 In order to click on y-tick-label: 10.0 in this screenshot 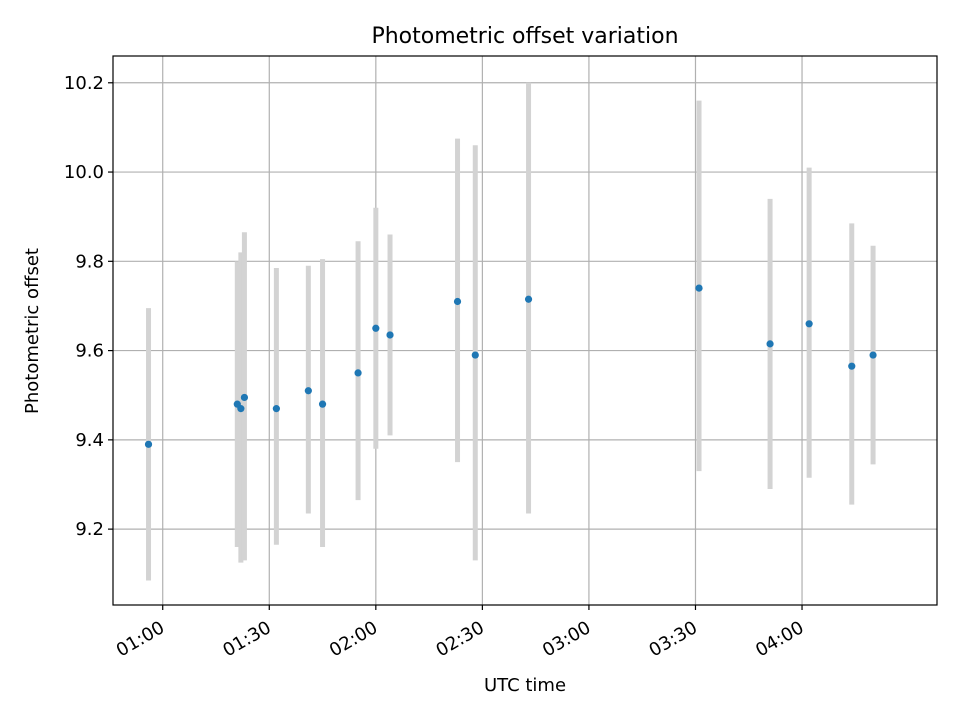, I will do `click(84, 172)`.